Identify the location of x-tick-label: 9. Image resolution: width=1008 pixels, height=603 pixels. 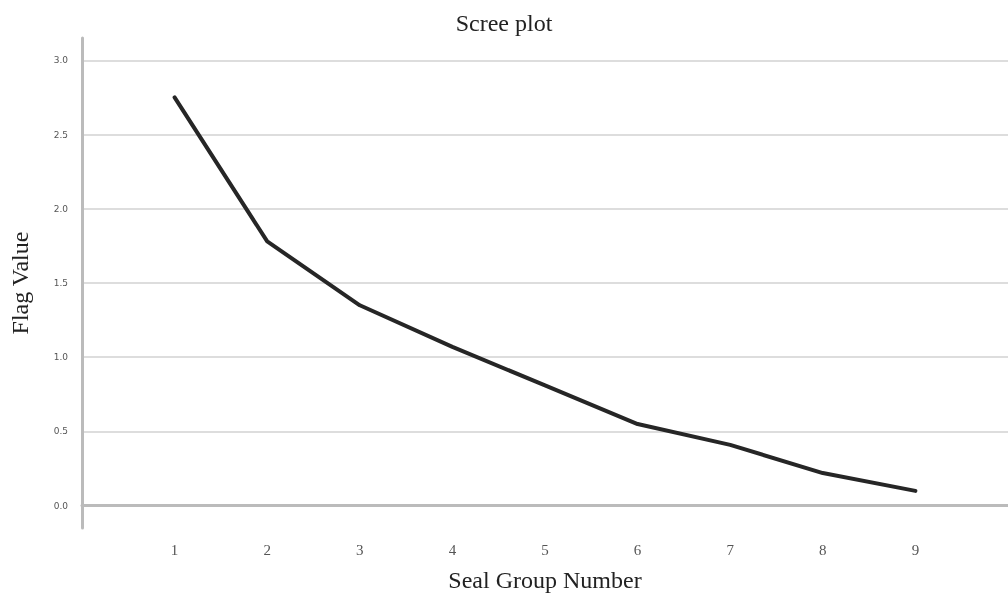
(915, 549).